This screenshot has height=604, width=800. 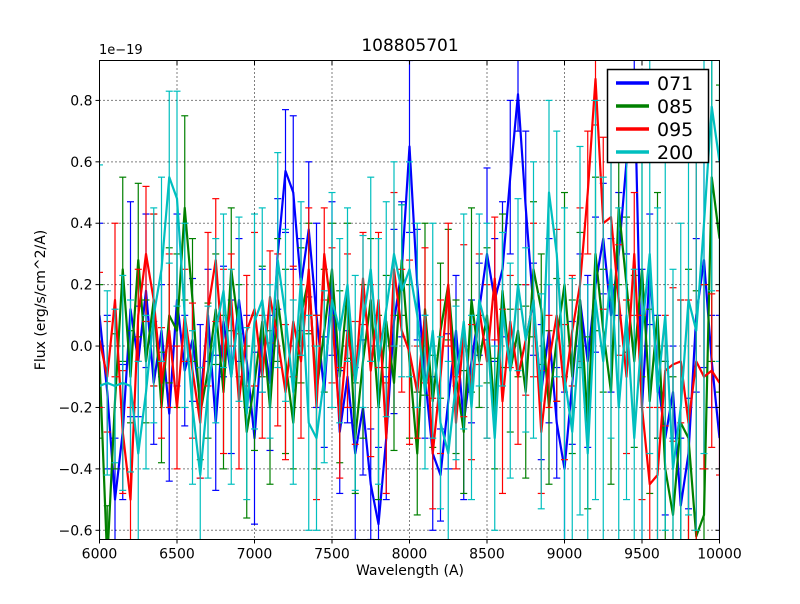 I want to click on x-tick-label: 6000, so click(x=100, y=555).